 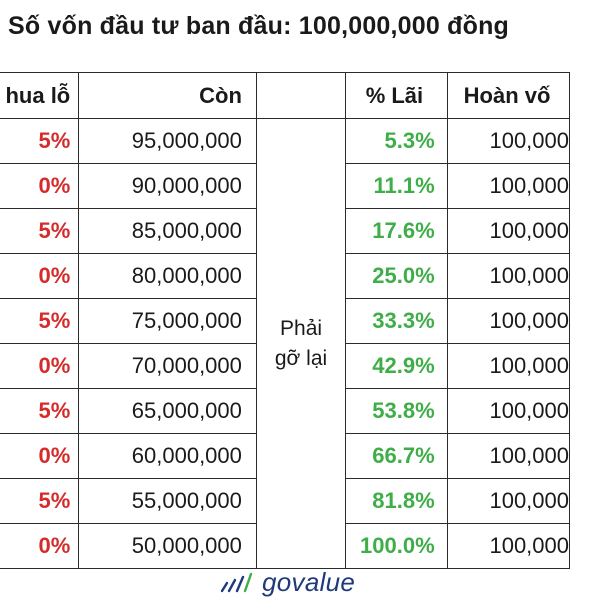 What do you see at coordinates (167, 321) in the screenshot?
I see `remaining-amount-cell: 75,000,000` at bounding box center [167, 321].